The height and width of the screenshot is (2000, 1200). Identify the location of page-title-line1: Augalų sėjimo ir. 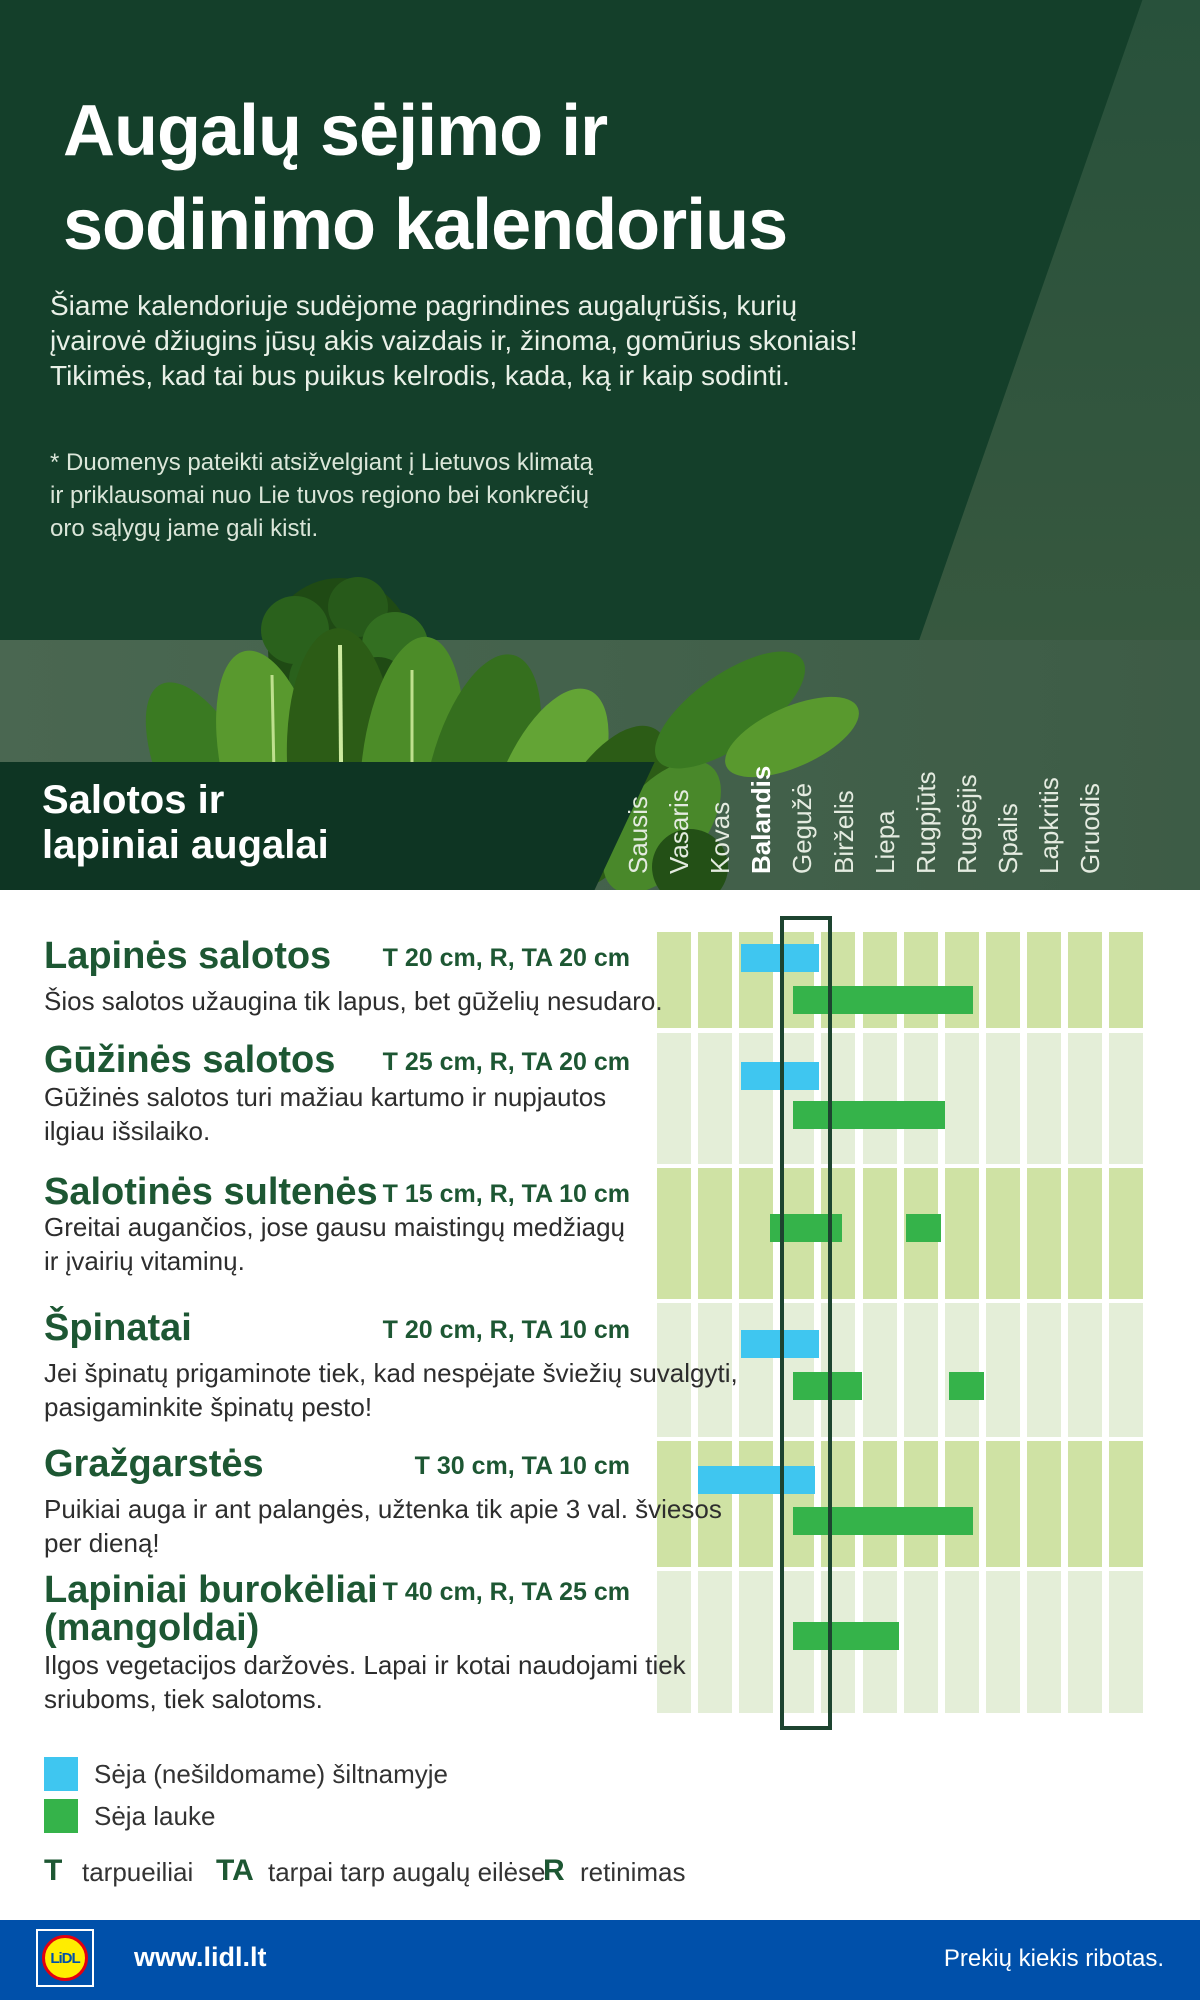
(335, 131).